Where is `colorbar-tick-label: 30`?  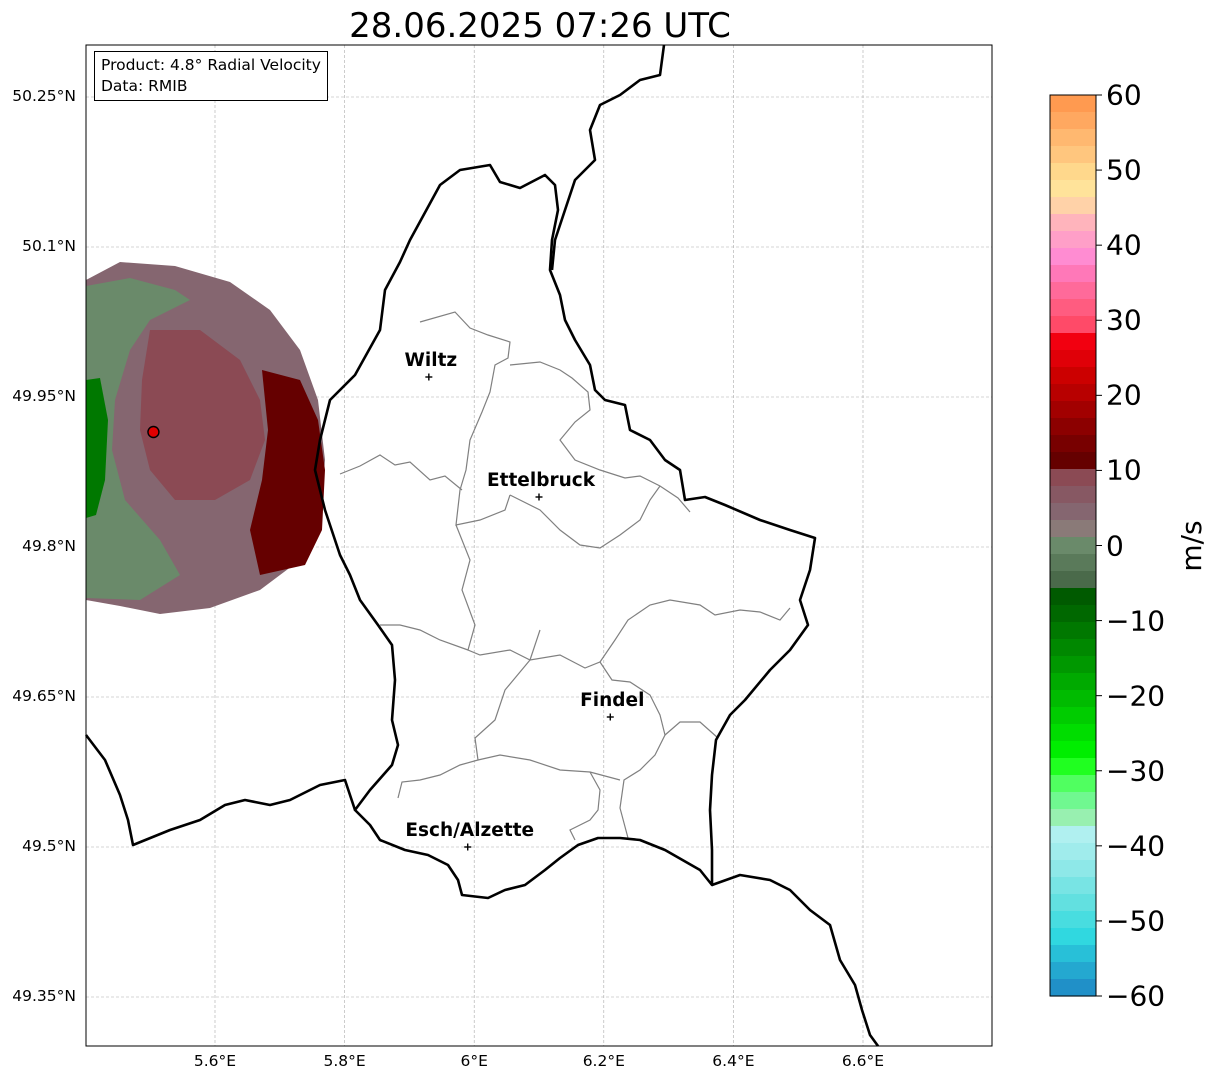 colorbar-tick-label: 30 is located at coordinates (1124, 320).